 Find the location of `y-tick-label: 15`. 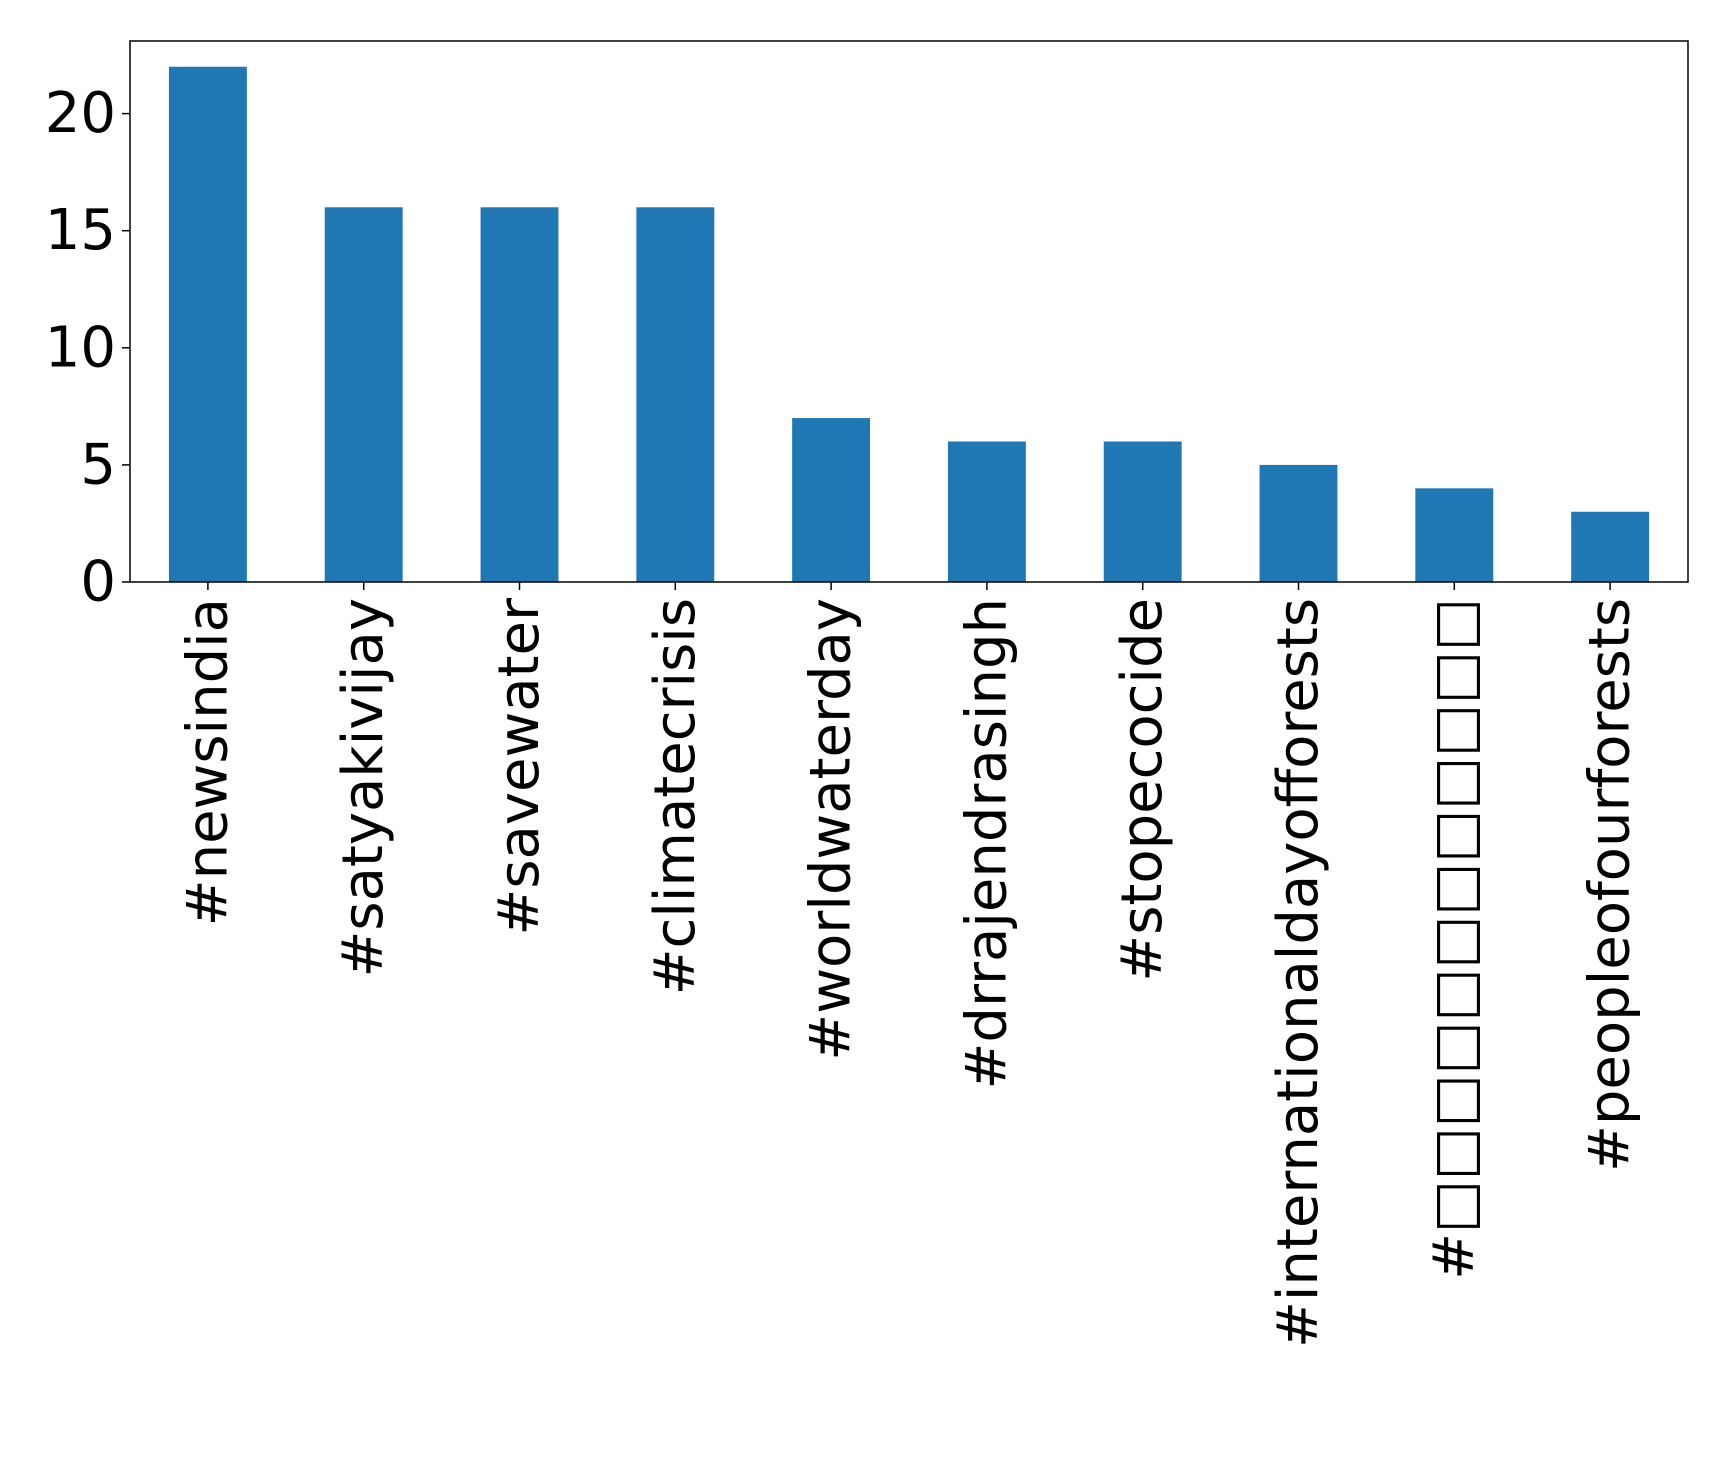

y-tick-label: 15 is located at coordinates (80, 230).